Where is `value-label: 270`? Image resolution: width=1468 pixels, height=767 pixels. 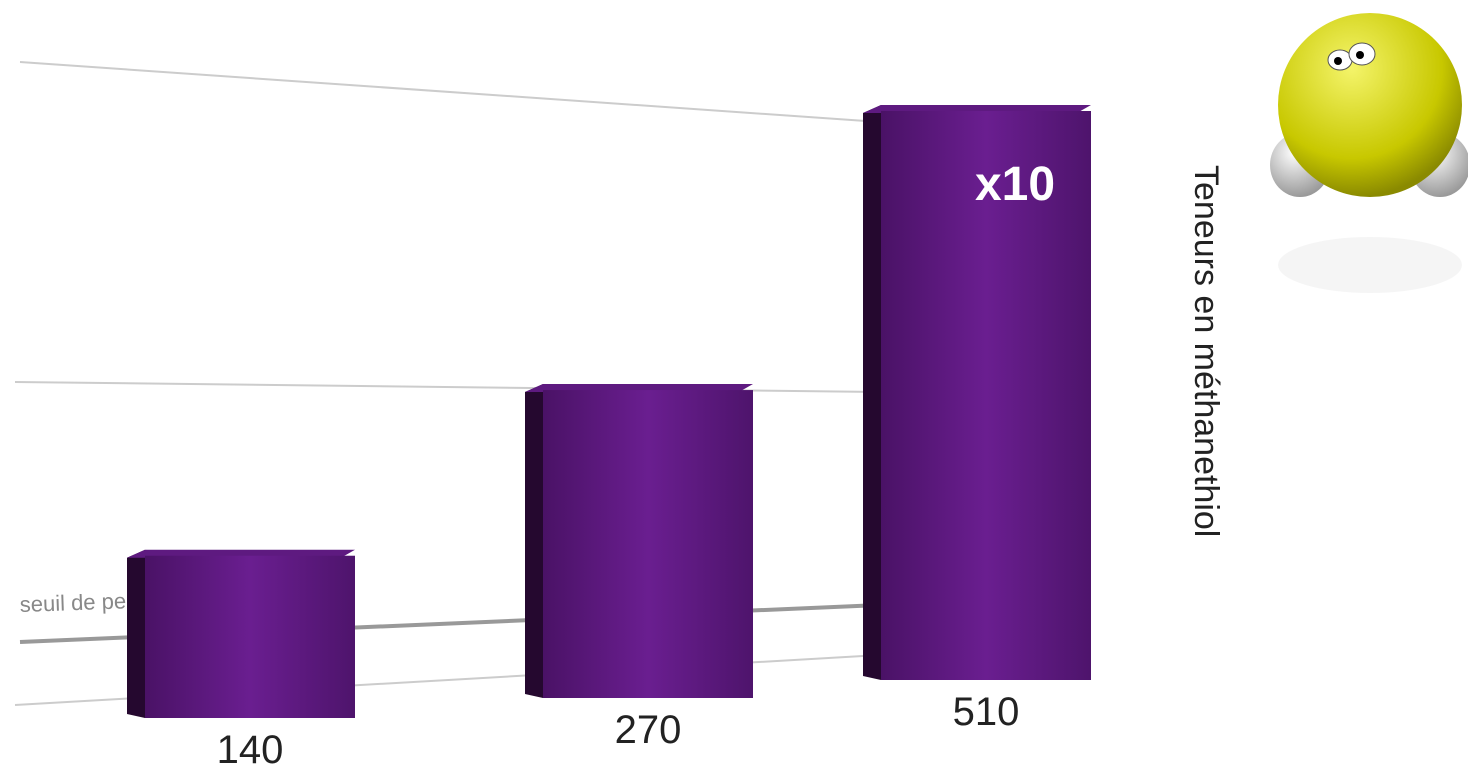
value-label: 270 is located at coordinates (648, 730).